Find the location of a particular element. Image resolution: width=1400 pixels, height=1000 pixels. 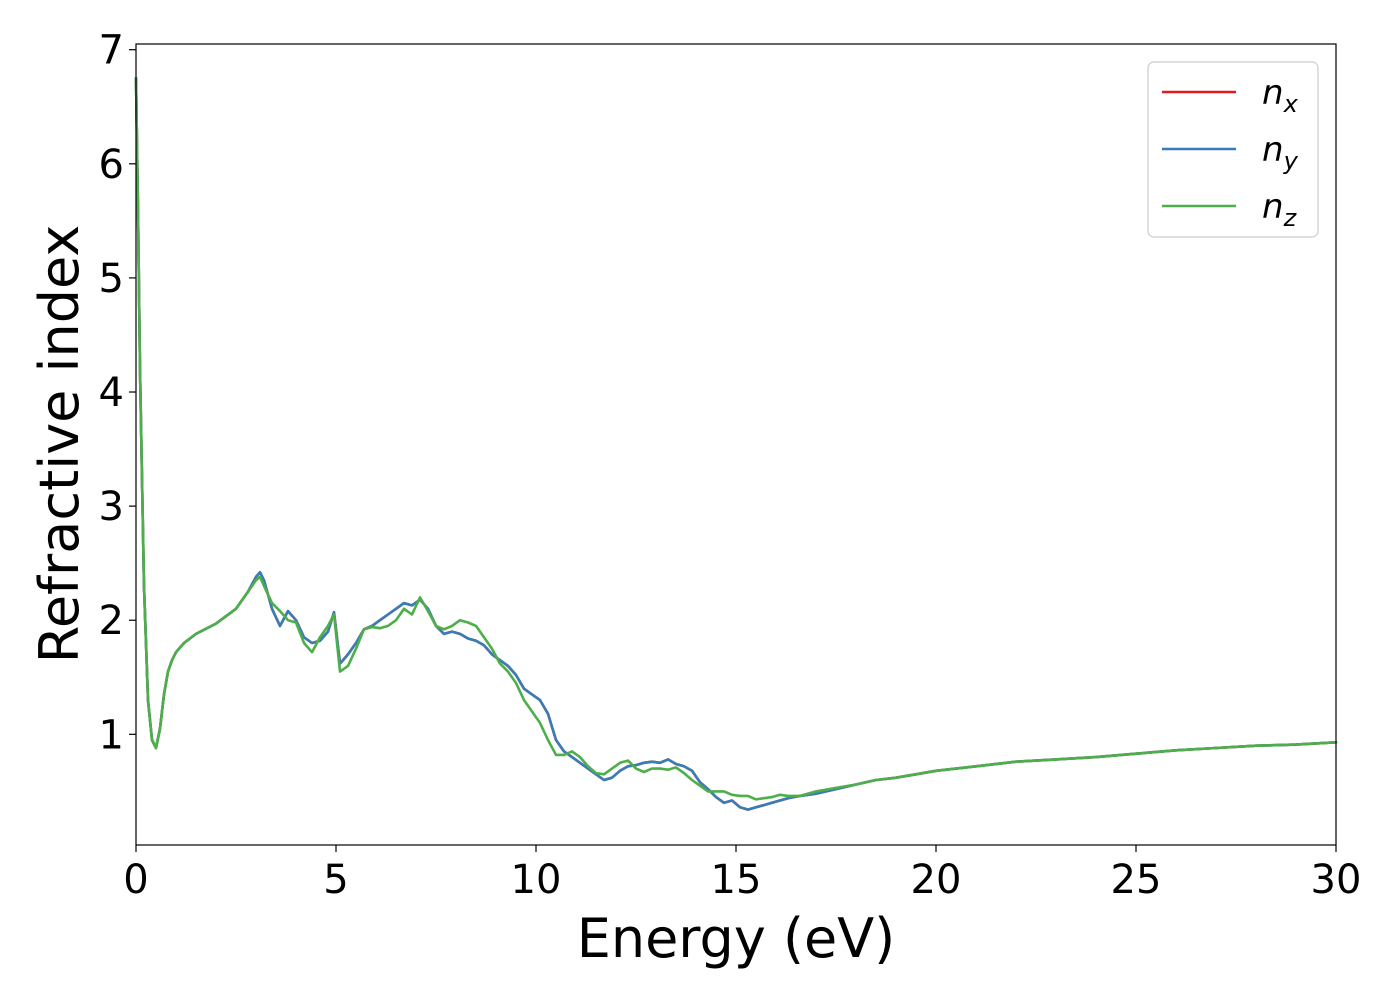

x-tick-label: 10 is located at coordinates (536, 880).